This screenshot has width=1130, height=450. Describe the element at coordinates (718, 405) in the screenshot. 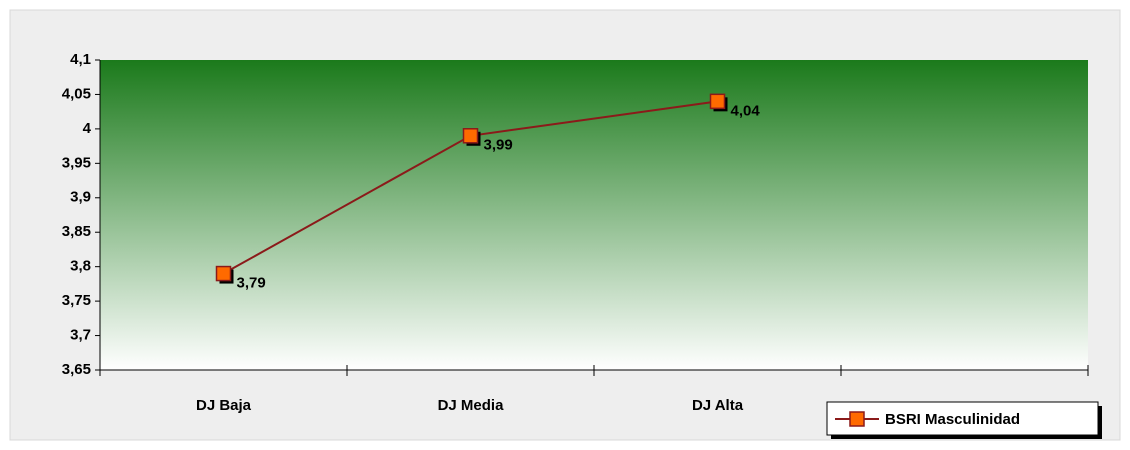

I see `x-tick-label: DJ Alta` at that location.